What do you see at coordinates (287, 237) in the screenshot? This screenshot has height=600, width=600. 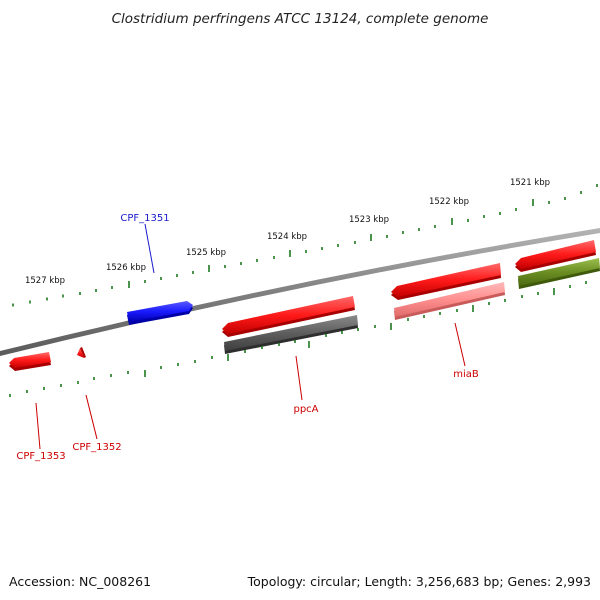 I see `kbp-label-1524: 1524 kbp` at bounding box center [287, 237].